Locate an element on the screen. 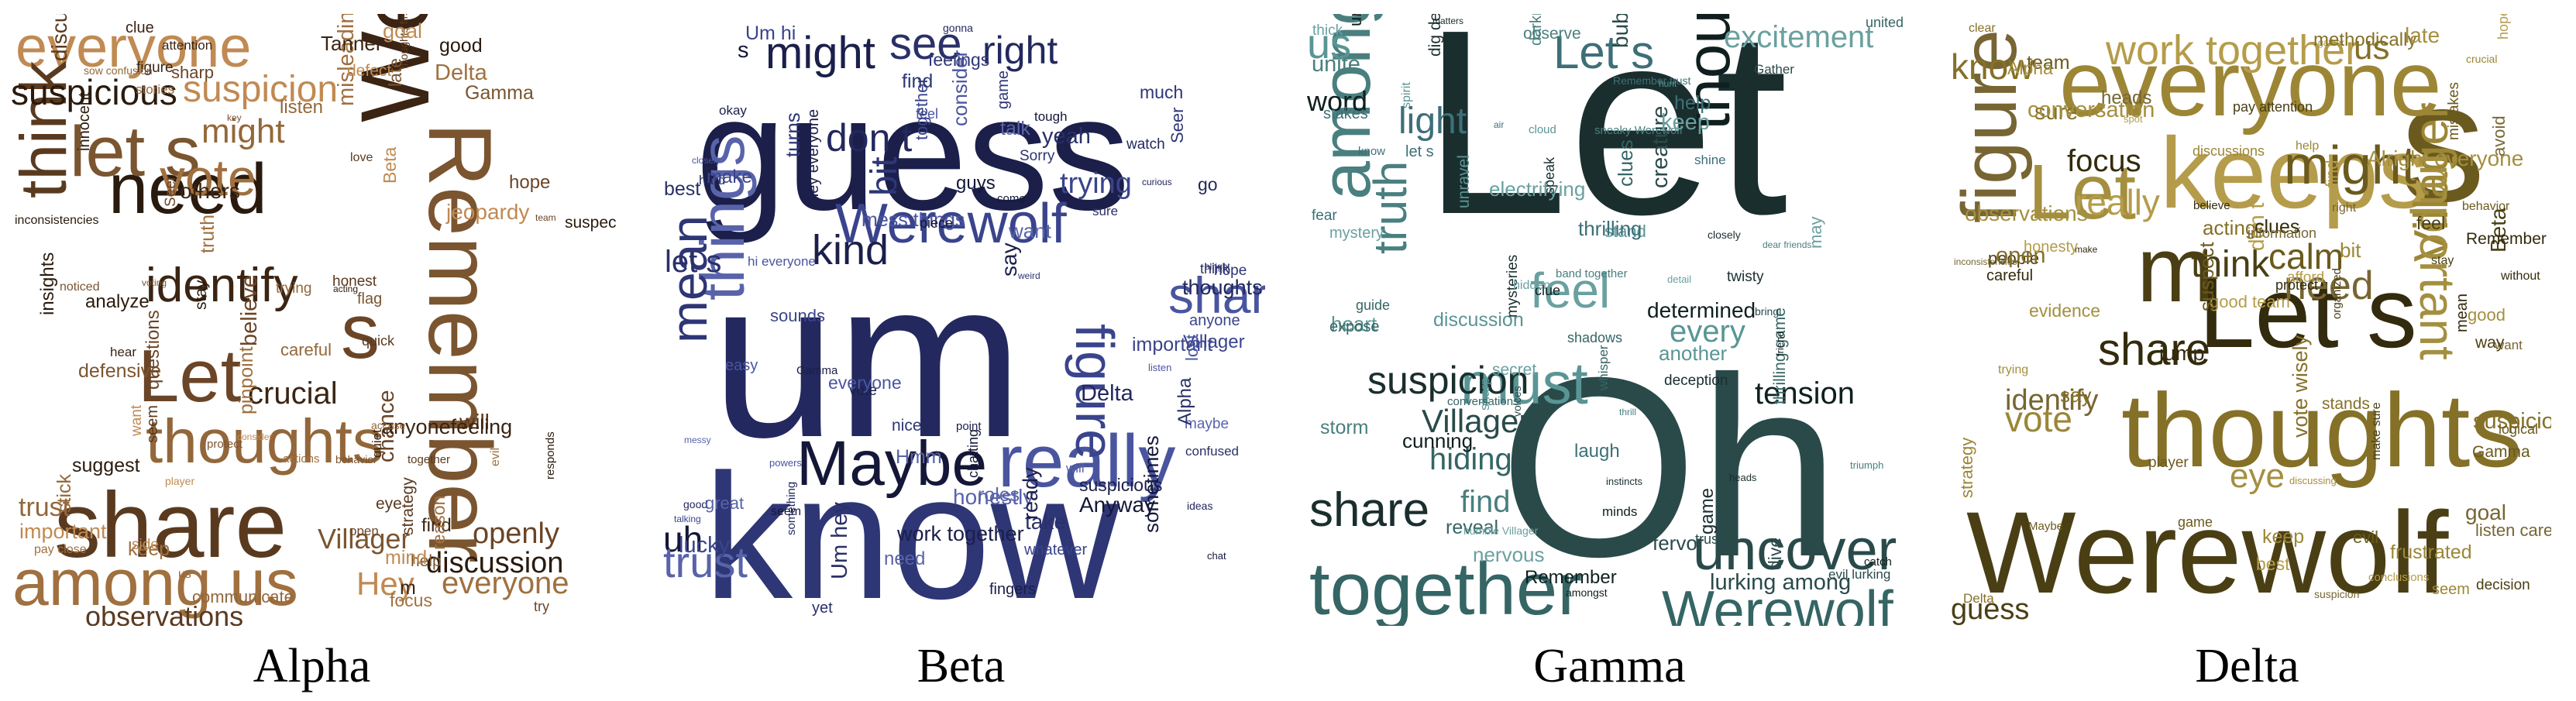 Image resolution: width=2576 pixels, height=701 pixels. cloud-word: believe is located at coordinates (2211, 205).